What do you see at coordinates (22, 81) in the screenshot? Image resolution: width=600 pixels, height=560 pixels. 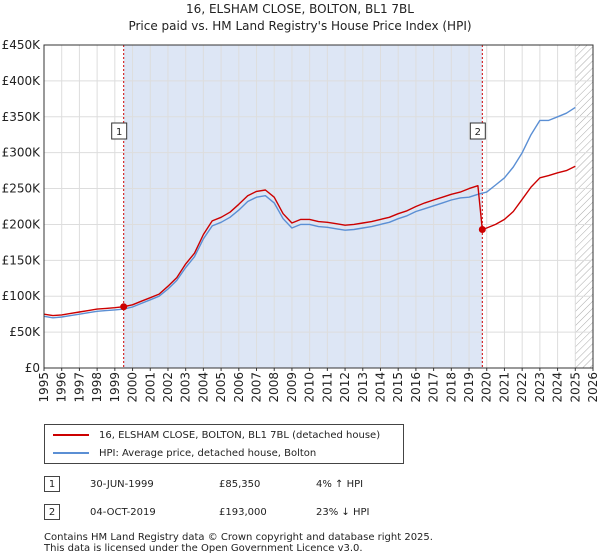 I see `y-tick-label: £400K` at bounding box center [22, 81].